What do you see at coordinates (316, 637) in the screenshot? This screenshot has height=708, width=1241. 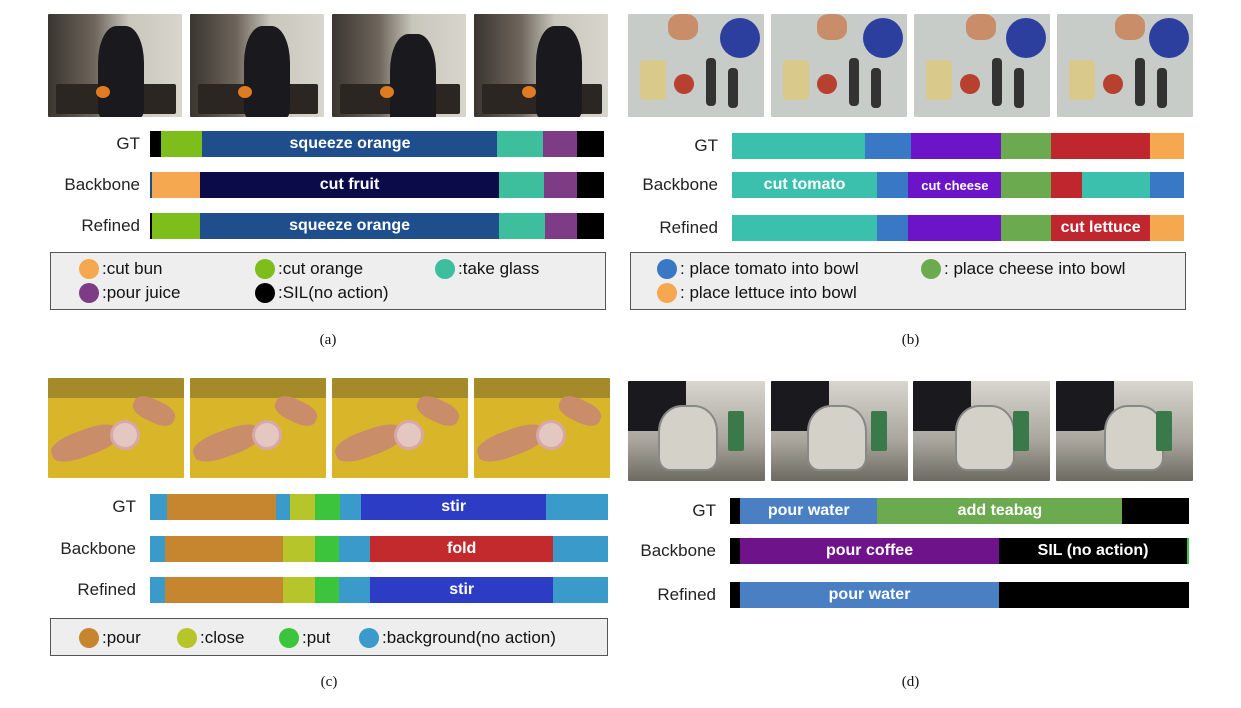 I see `legend-label: :put` at bounding box center [316, 637].